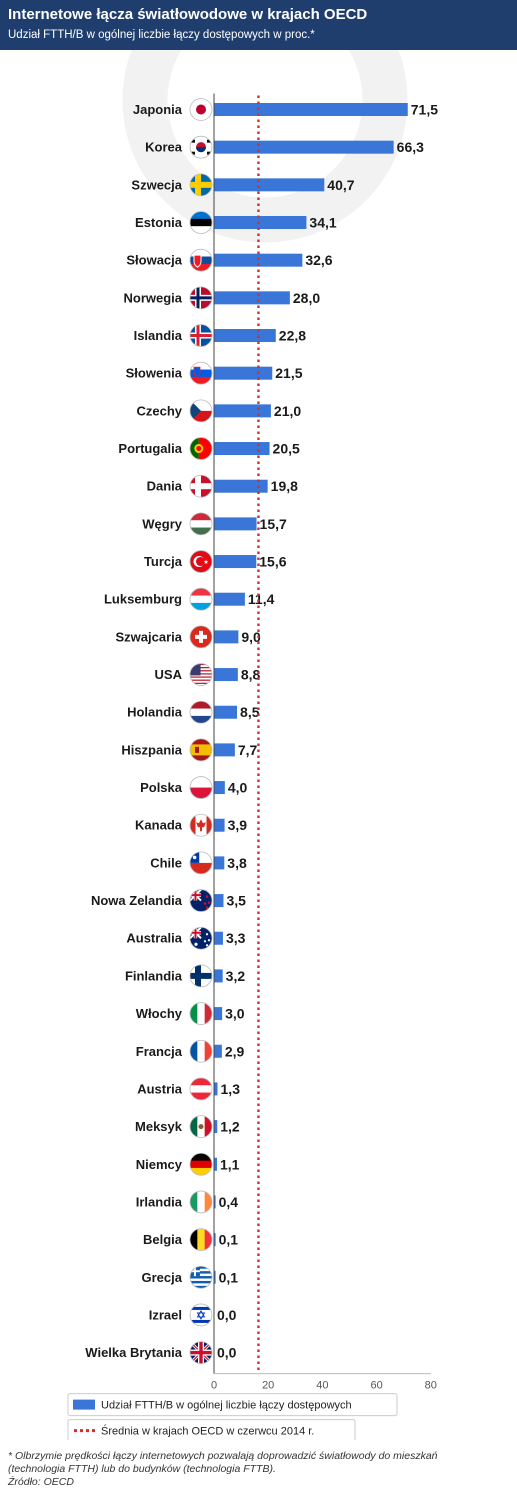 This screenshot has height=1500, width=517. I want to click on spain-flag-icon, so click(201, 750).